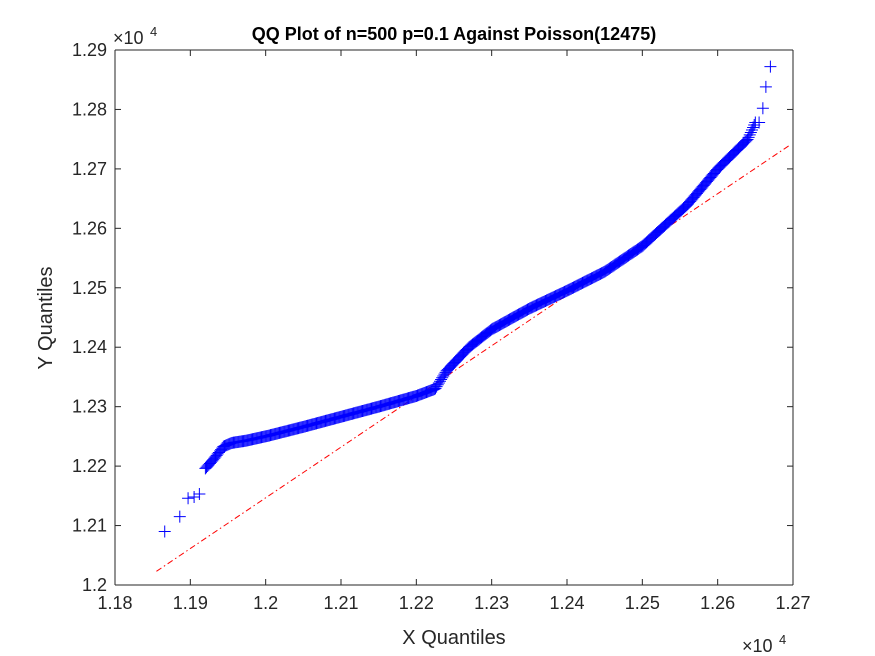  What do you see at coordinates (265, 603) in the screenshot?
I see `x-tick-label: 1.2` at bounding box center [265, 603].